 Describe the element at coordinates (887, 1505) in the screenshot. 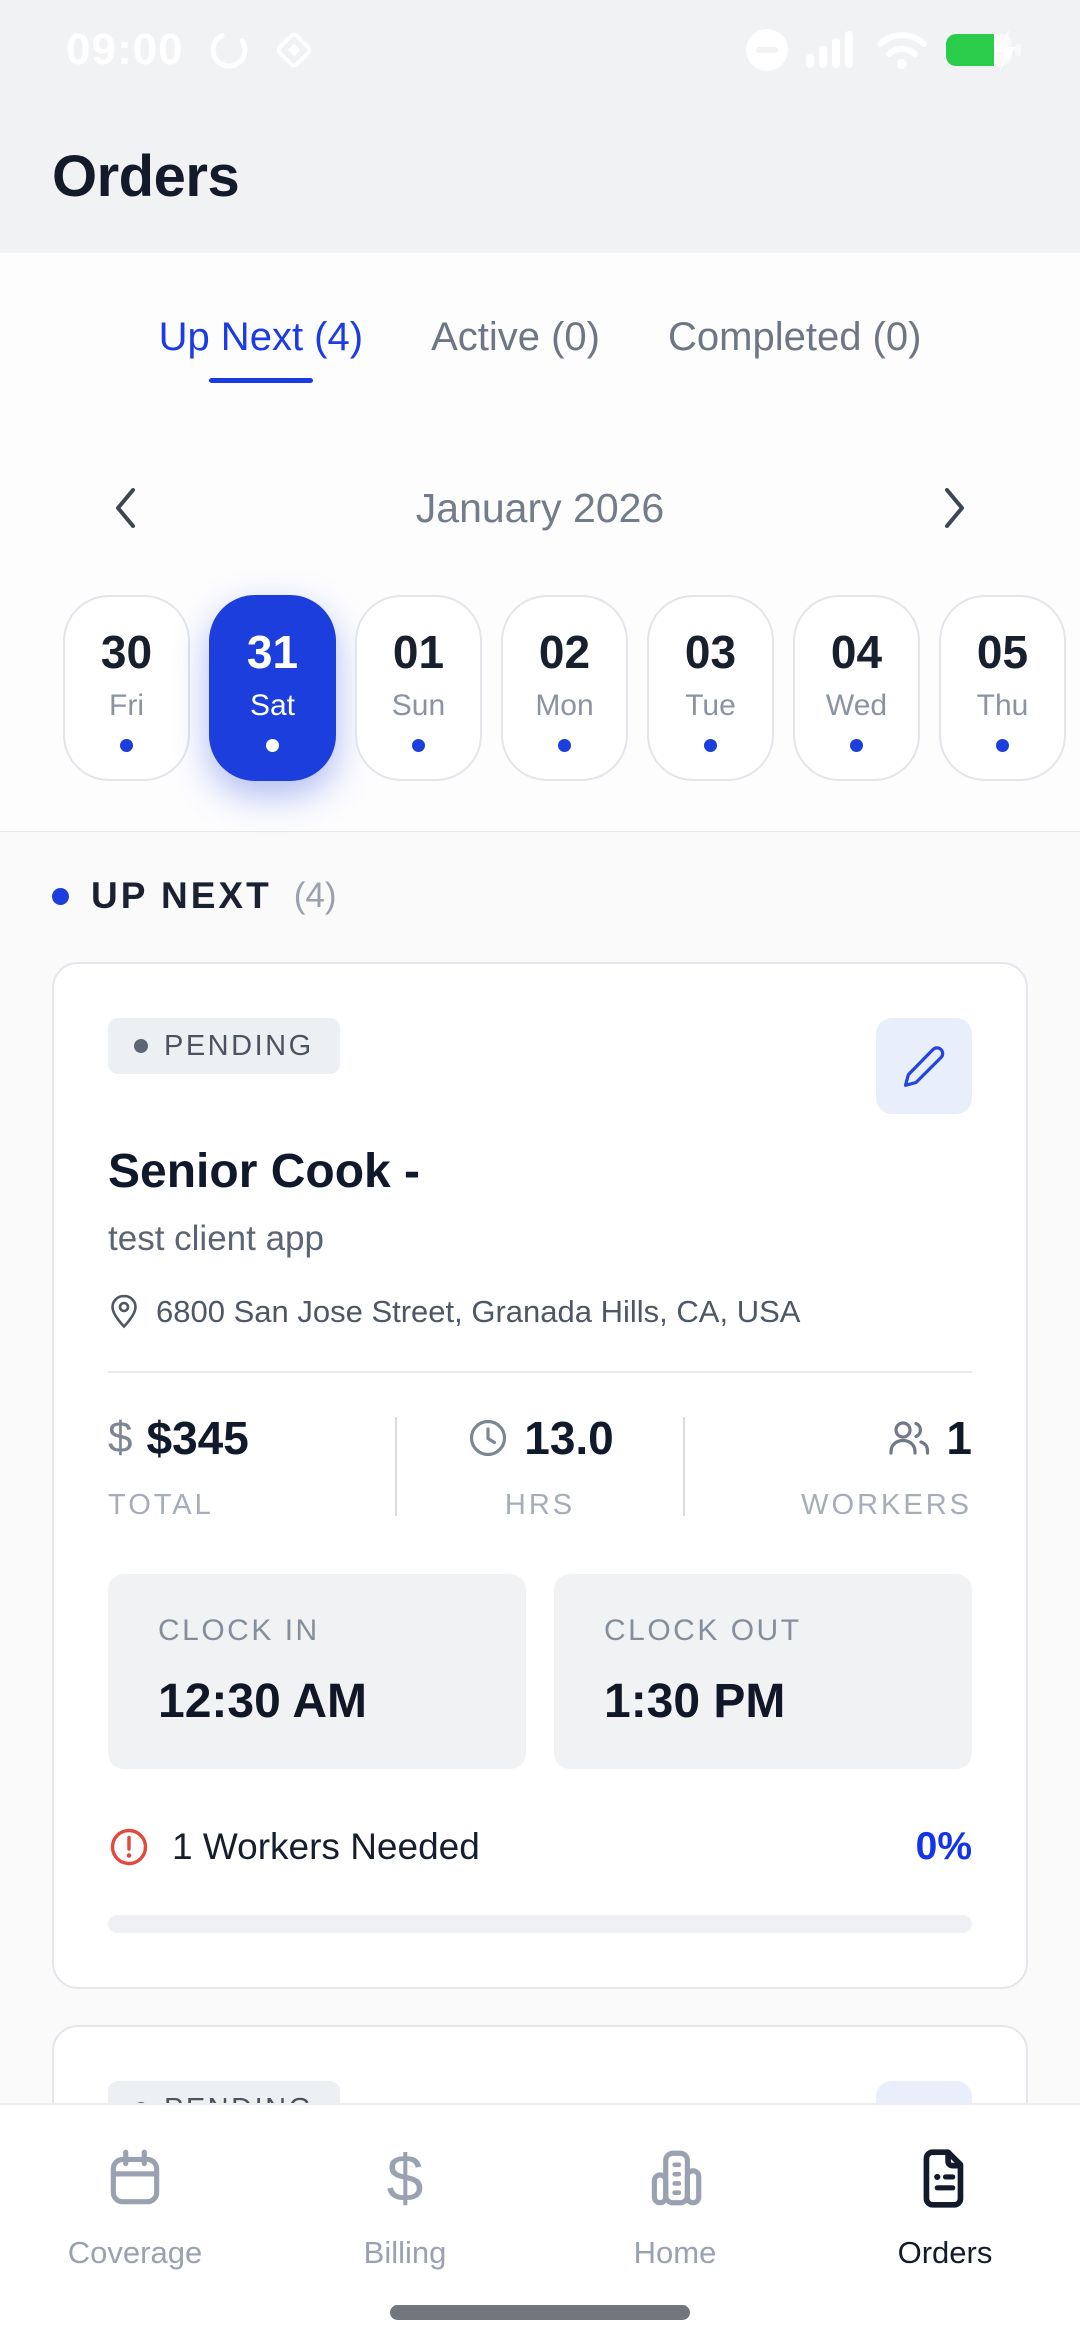

I see `stat-workers-label: WORKERS` at that location.